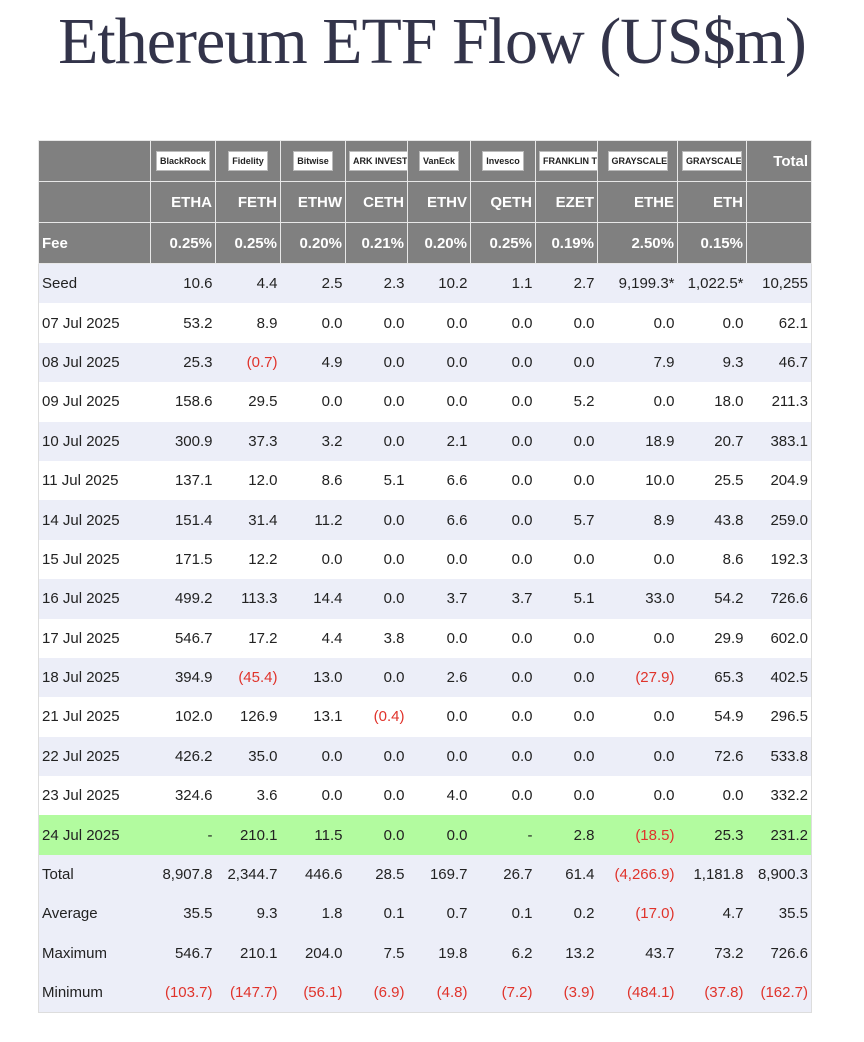  What do you see at coordinates (248, 441) in the screenshot?
I see `value-cell: 37.3` at bounding box center [248, 441].